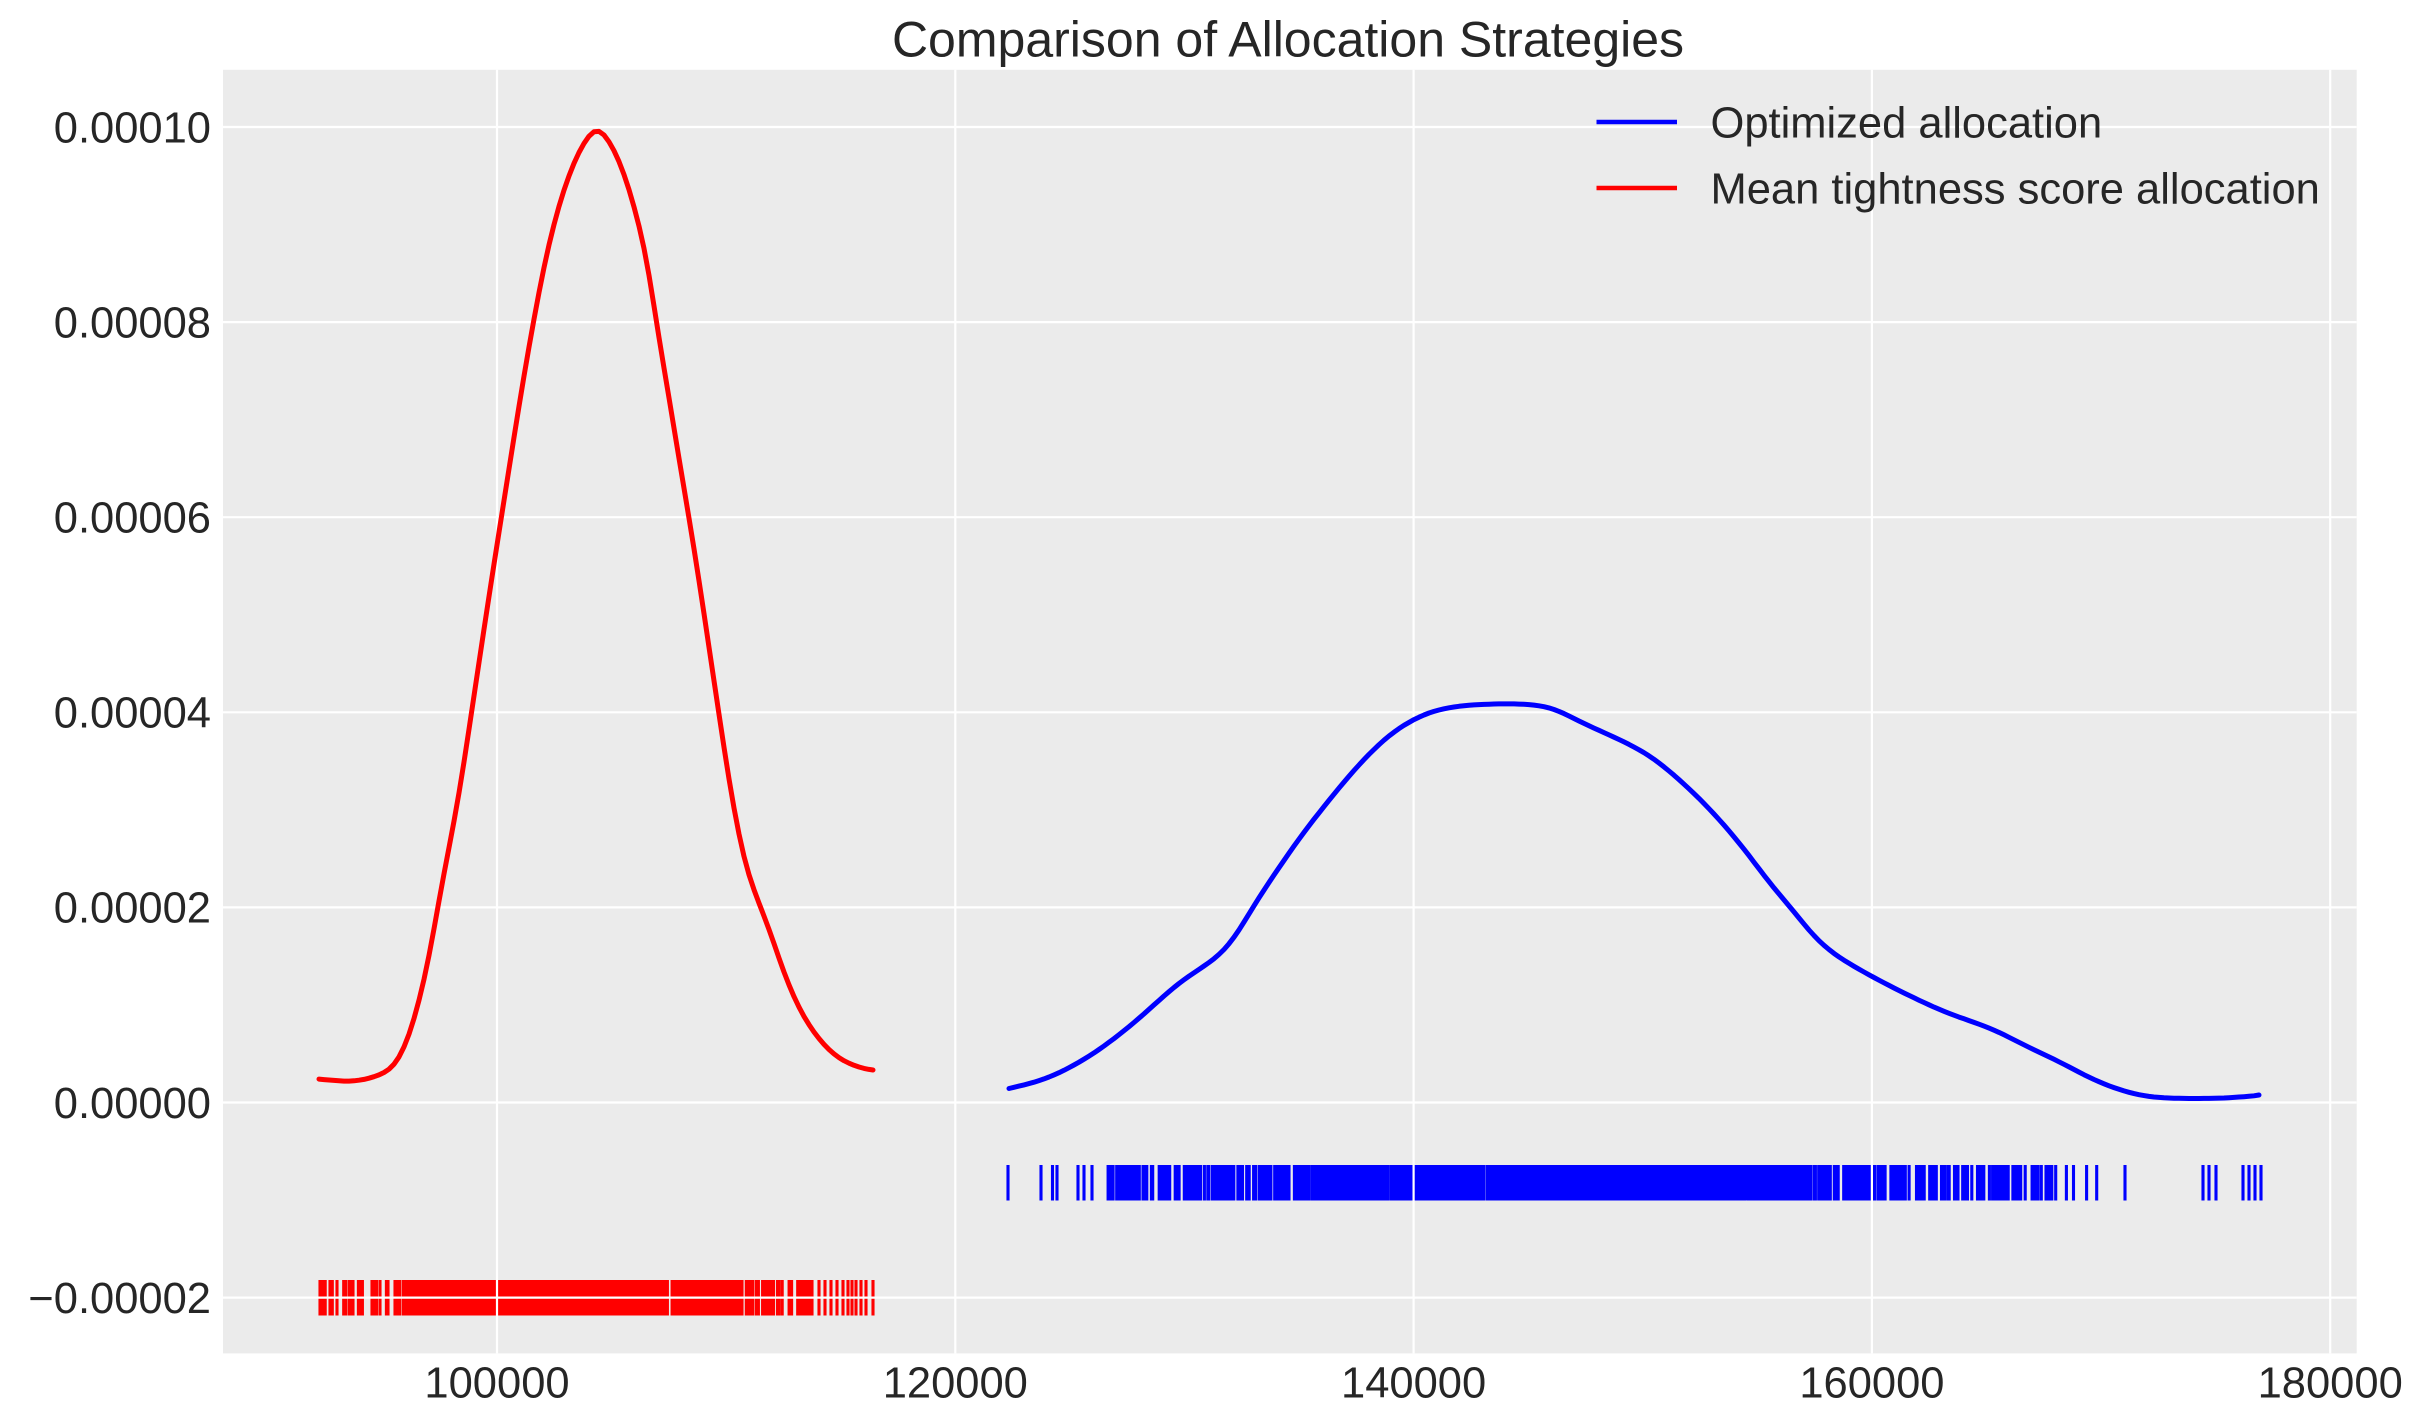 The image size is (2423, 1428). I want to click on svg-text: 0.00006, so click(132, 519).